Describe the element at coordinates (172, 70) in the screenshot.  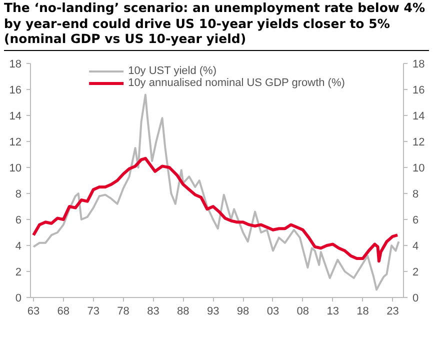
I see `legend-label: 10y UST yield (%)` at that location.